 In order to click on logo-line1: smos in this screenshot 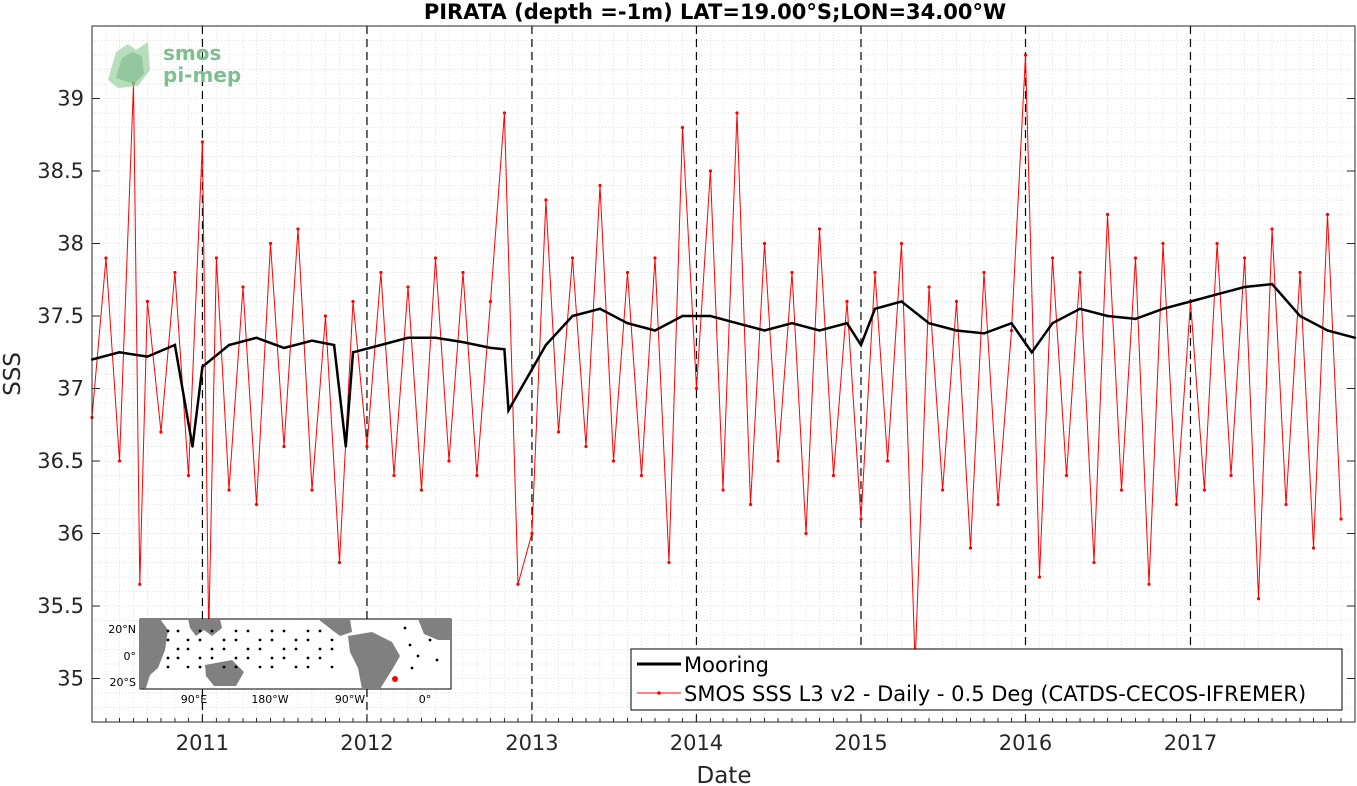, I will do `click(192, 53)`.